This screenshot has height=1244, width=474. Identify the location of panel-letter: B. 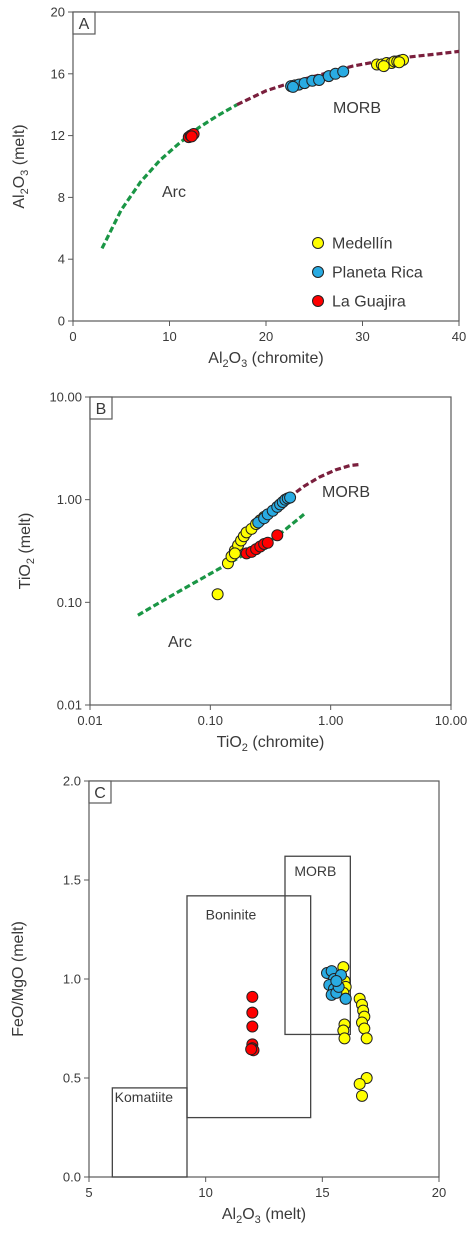
(101, 409).